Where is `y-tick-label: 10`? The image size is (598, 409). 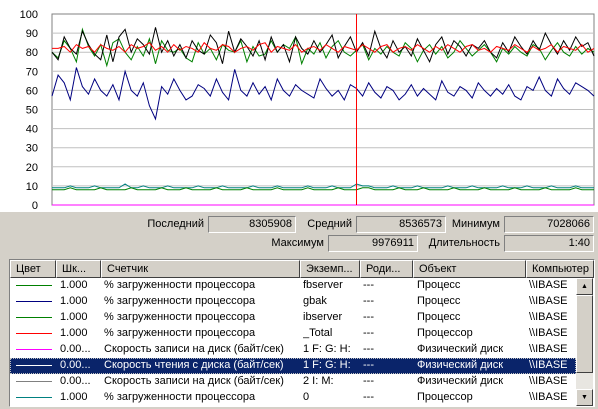
y-tick-label: 10 is located at coordinates (32, 187).